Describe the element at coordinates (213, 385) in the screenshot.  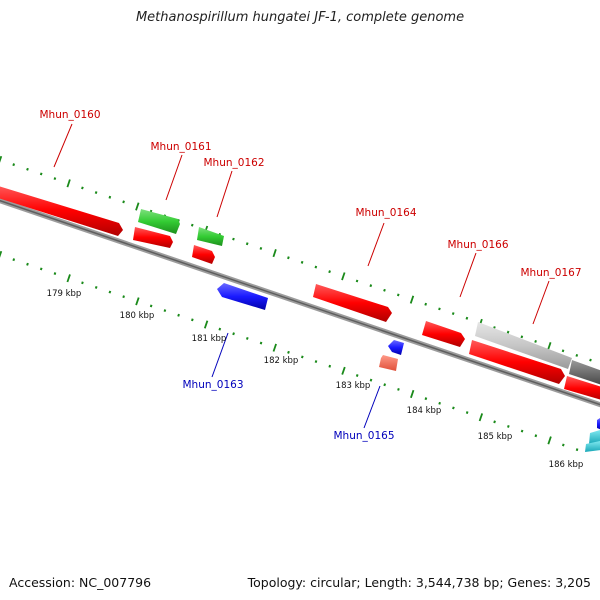
I see `gene-label: Mhun_0163` at that location.